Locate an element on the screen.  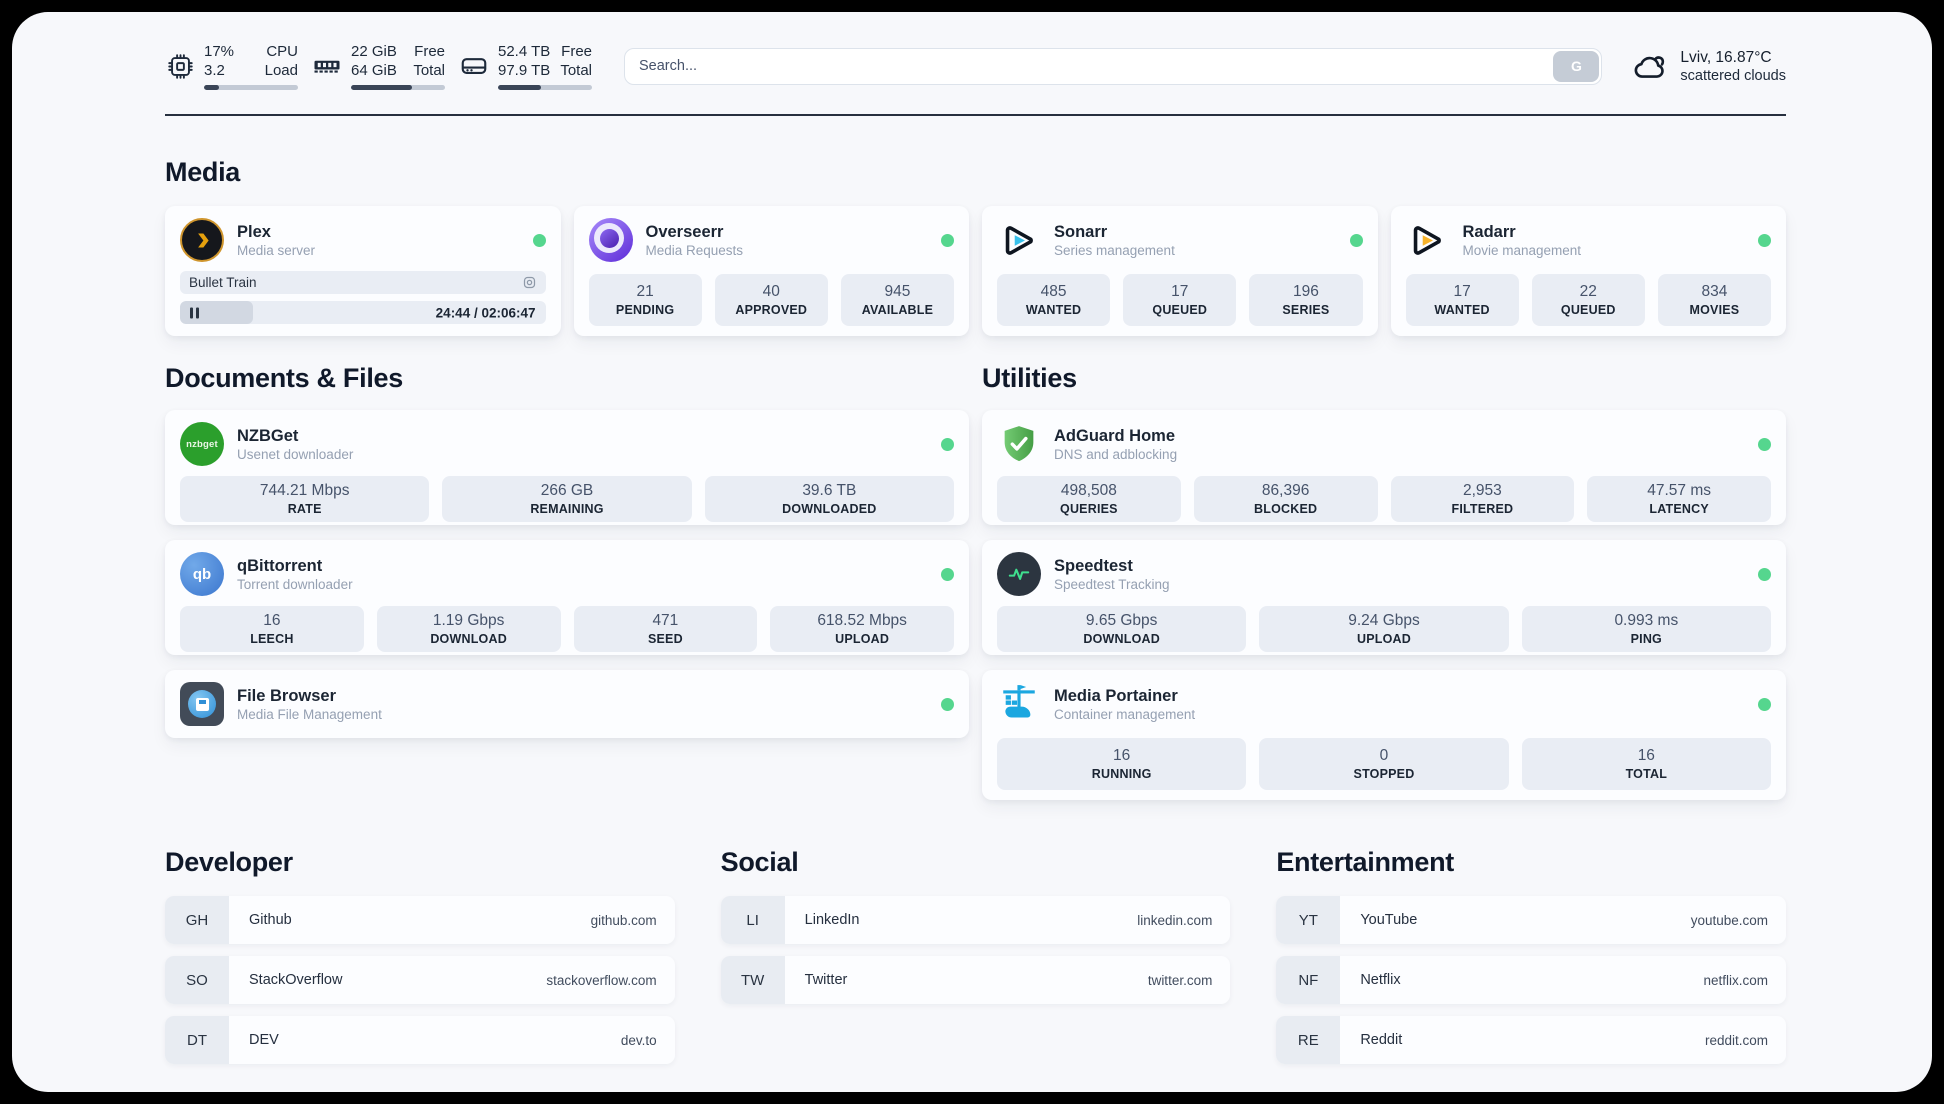
ram-icon is located at coordinates (327, 66).